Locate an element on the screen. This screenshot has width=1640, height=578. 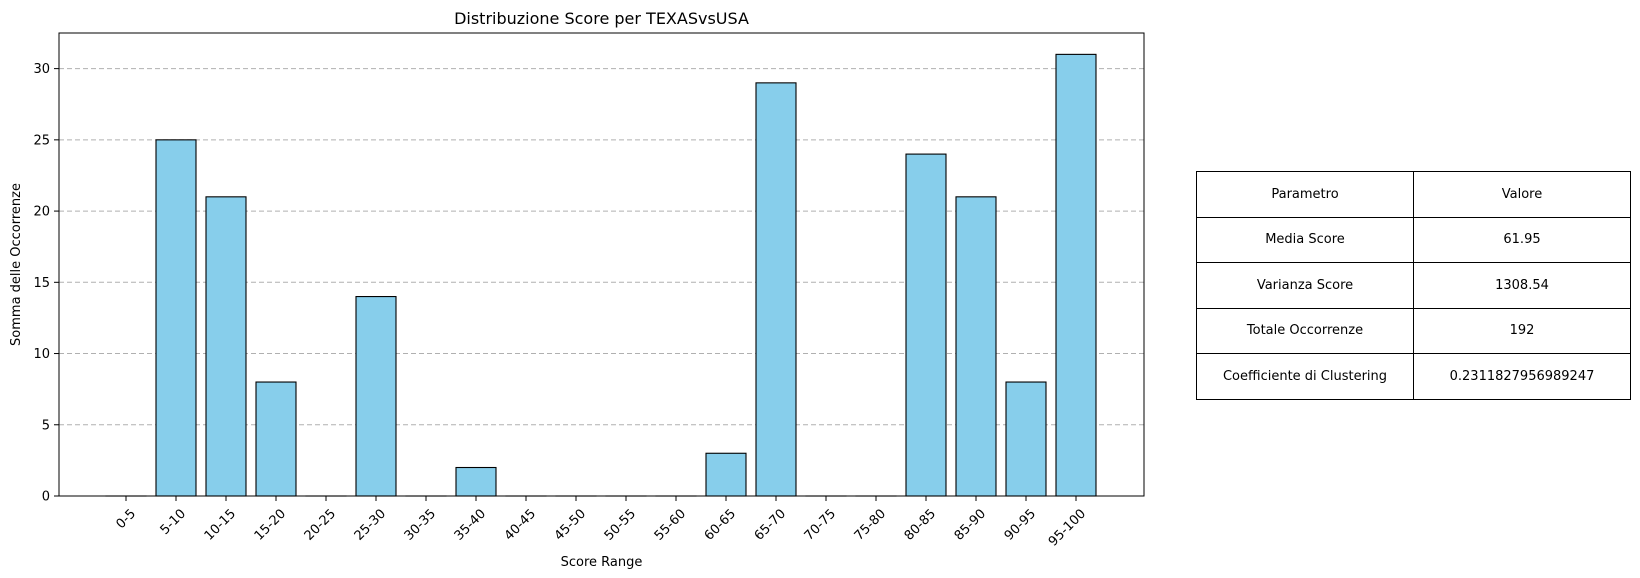
y-ticks: 0 5 10 15 20 25 30 is located at coordinates (46, 283).